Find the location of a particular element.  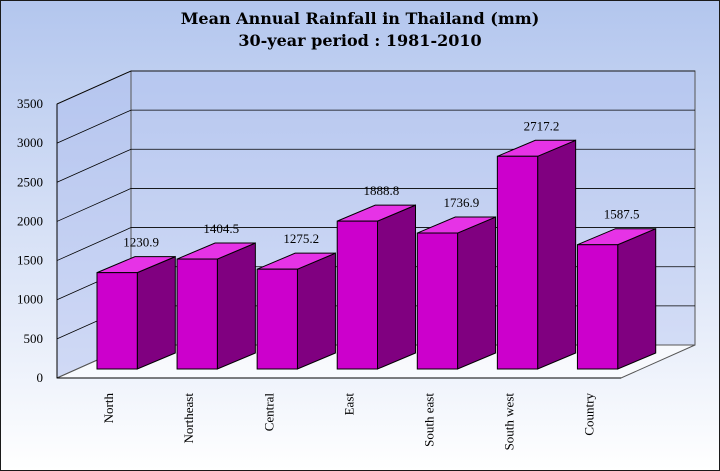

data-label: 1888.8 is located at coordinates (381, 190).